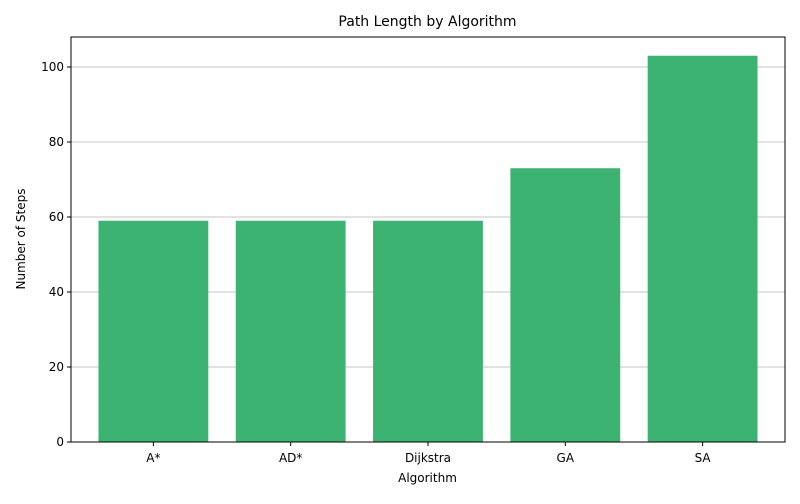 The image size is (800, 504). What do you see at coordinates (56, 367) in the screenshot?
I see `y-tick-label: 20` at bounding box center [56, 367].